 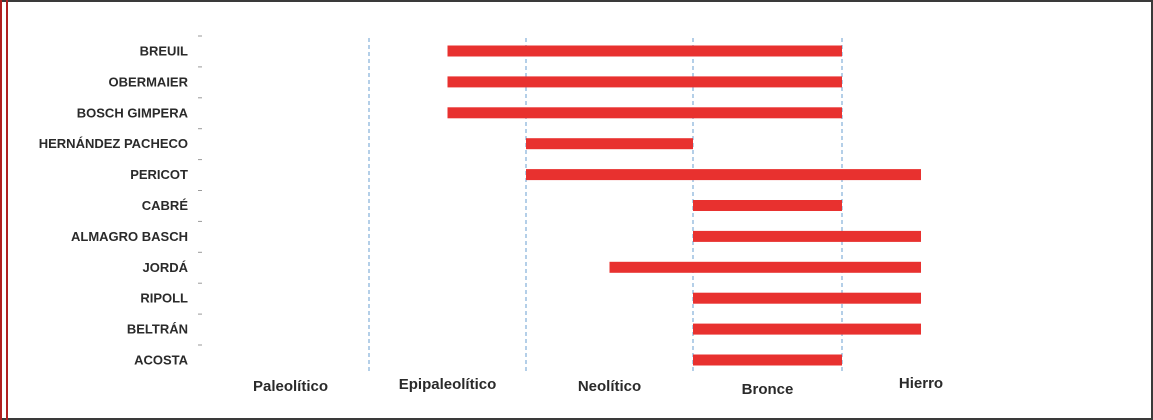 What do you see at coordinates (290, 386) in the screenshot?
I see `period-label: Paleolítico` at bounding box center [290, 386].